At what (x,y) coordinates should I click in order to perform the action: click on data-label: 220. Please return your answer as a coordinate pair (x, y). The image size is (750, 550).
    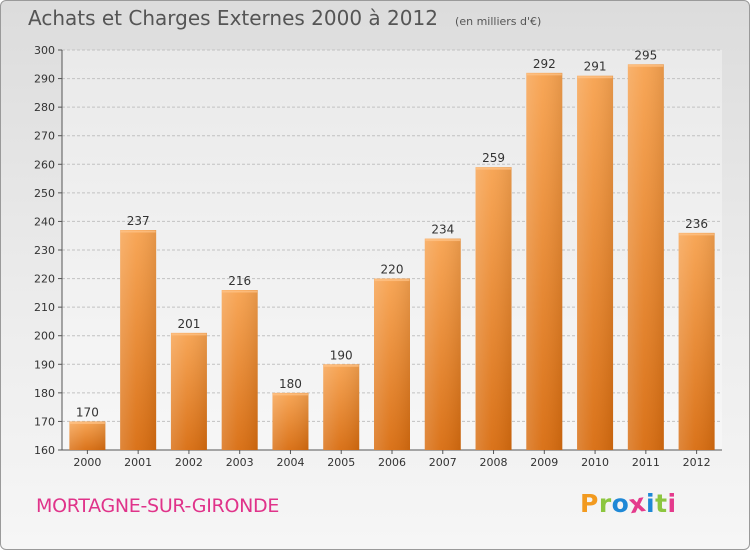
    Looking at the image, I should click on (392, 270).